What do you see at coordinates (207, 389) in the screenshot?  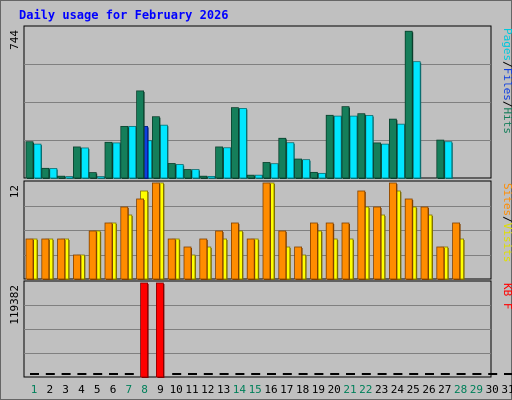 I see `day-label-12: 12` at bounding box center [207, 389].